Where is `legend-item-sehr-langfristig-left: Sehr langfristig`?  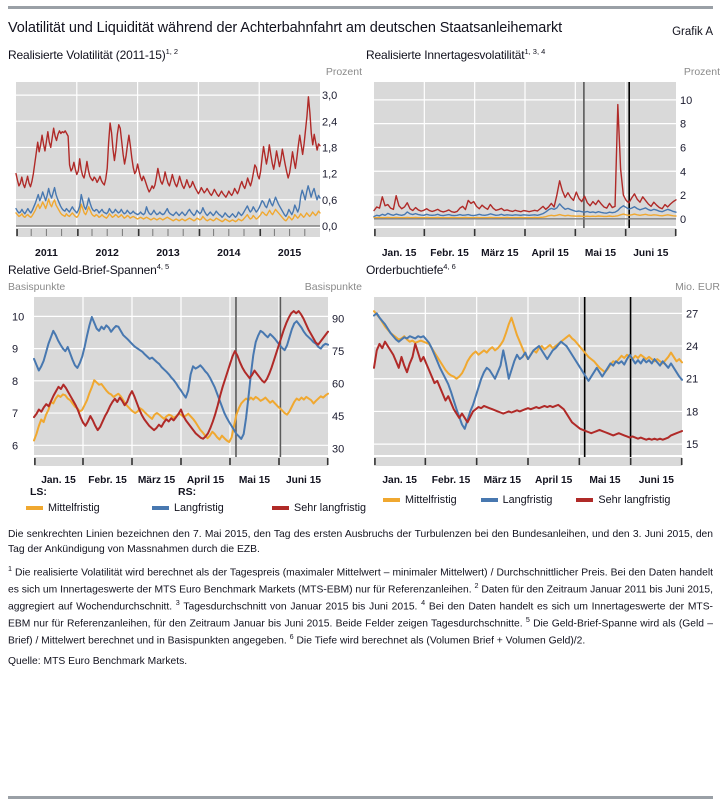 legend-item-sehr-langfristig-left: Sehr langfristig is located at coordinates (319, 508).